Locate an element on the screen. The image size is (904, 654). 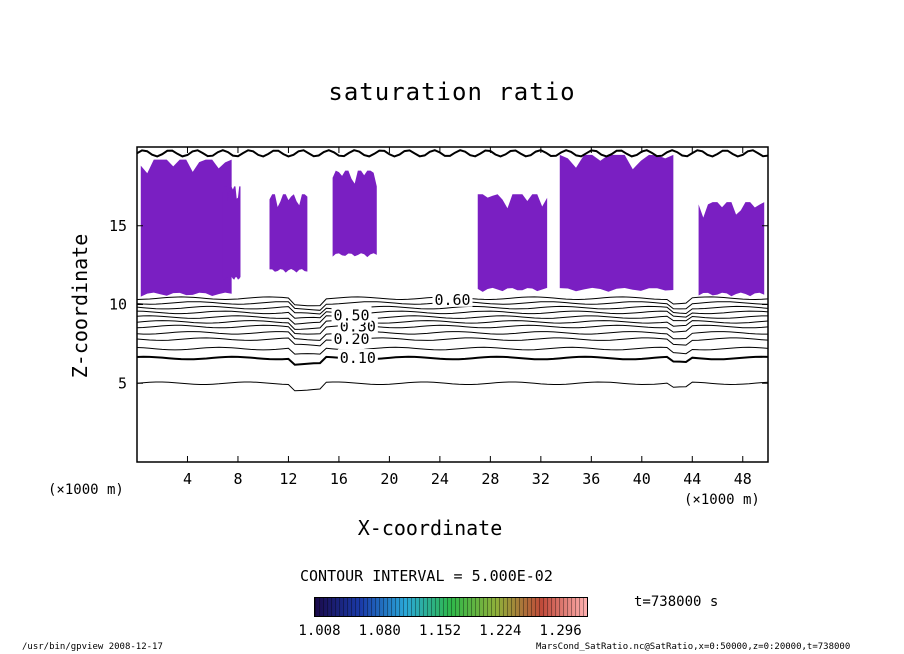
colorbar-tick-label: 1.152 is located at coordinates (440, 631).